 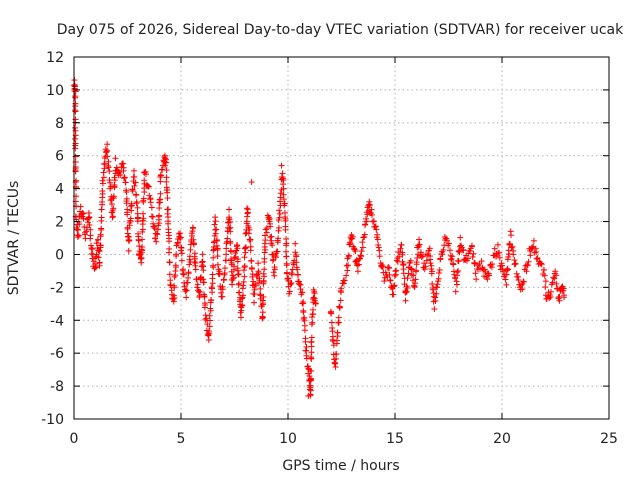 I want to click on x-axis-label: GPS time / hours, so click(x=340, y=466).